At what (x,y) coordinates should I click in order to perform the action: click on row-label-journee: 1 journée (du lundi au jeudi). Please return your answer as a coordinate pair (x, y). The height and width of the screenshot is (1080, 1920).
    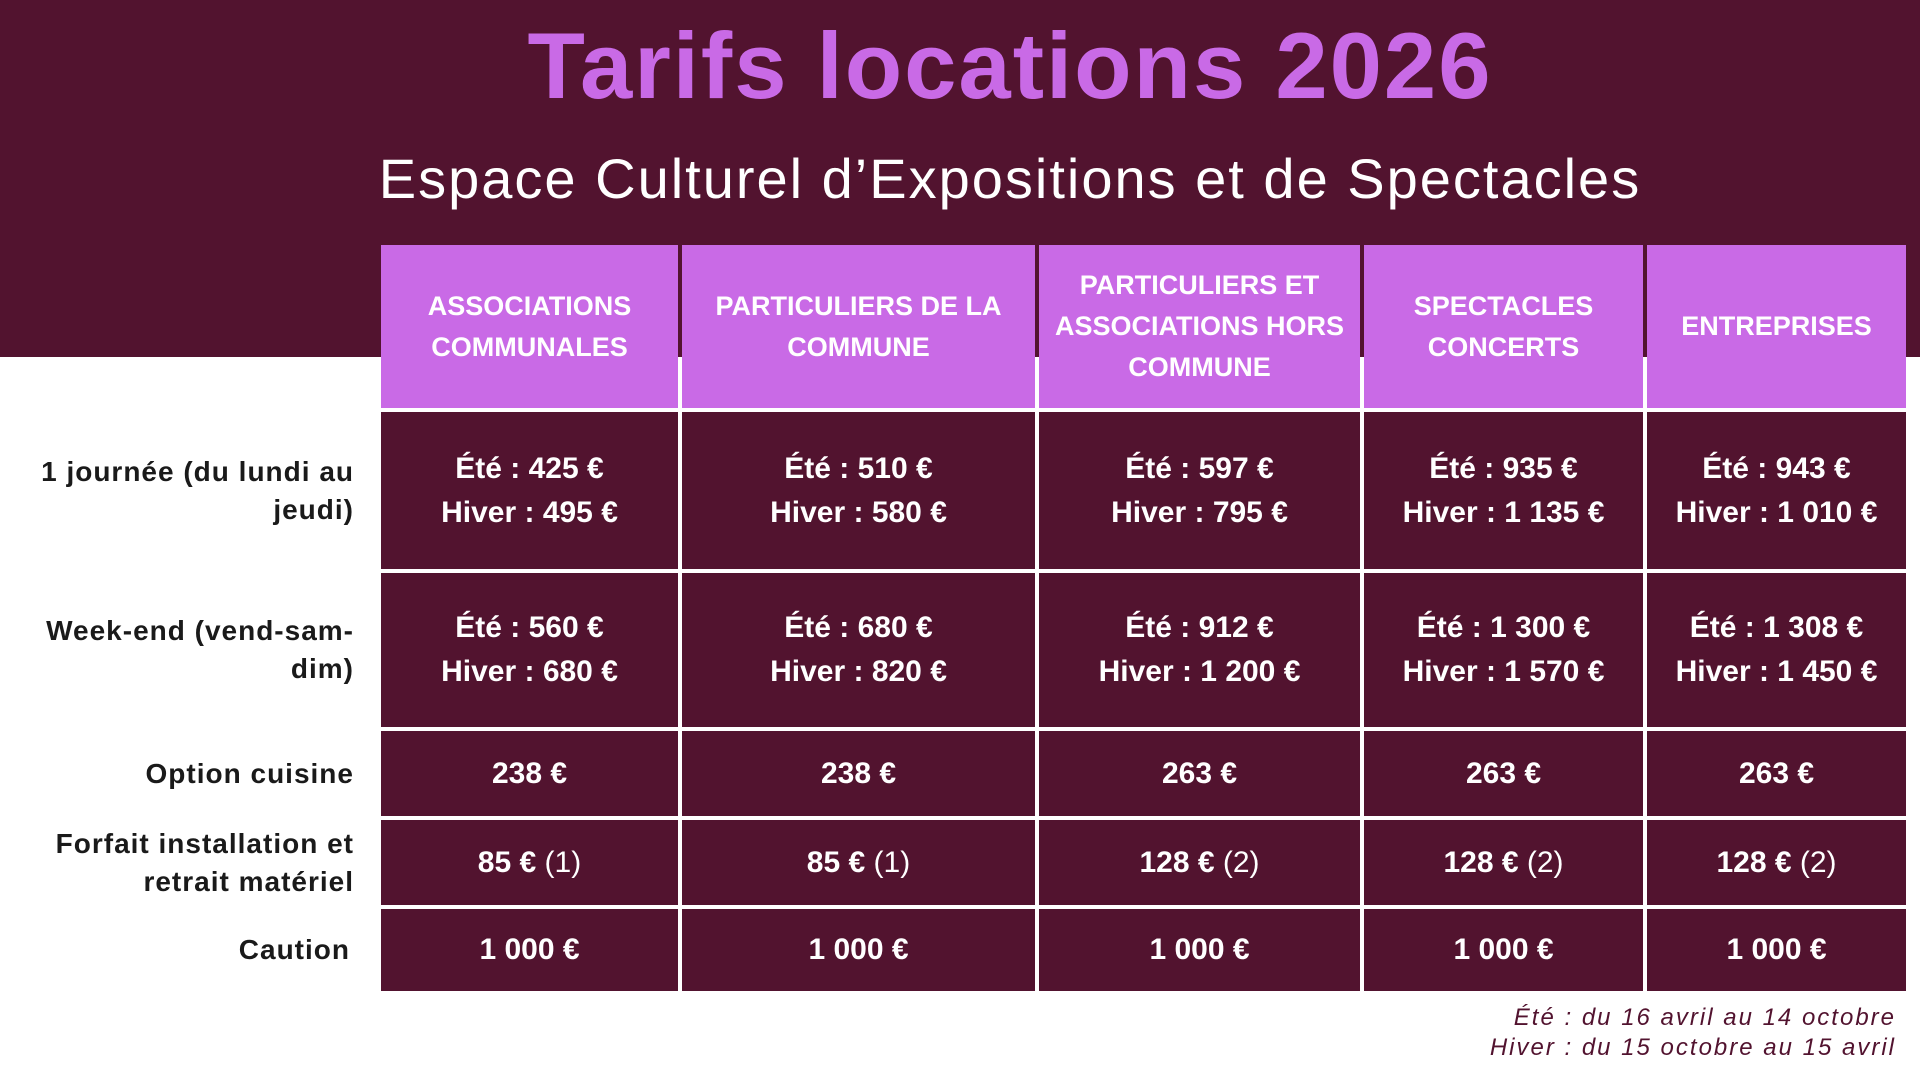
    Looking at the image, I should click on (197, 490).